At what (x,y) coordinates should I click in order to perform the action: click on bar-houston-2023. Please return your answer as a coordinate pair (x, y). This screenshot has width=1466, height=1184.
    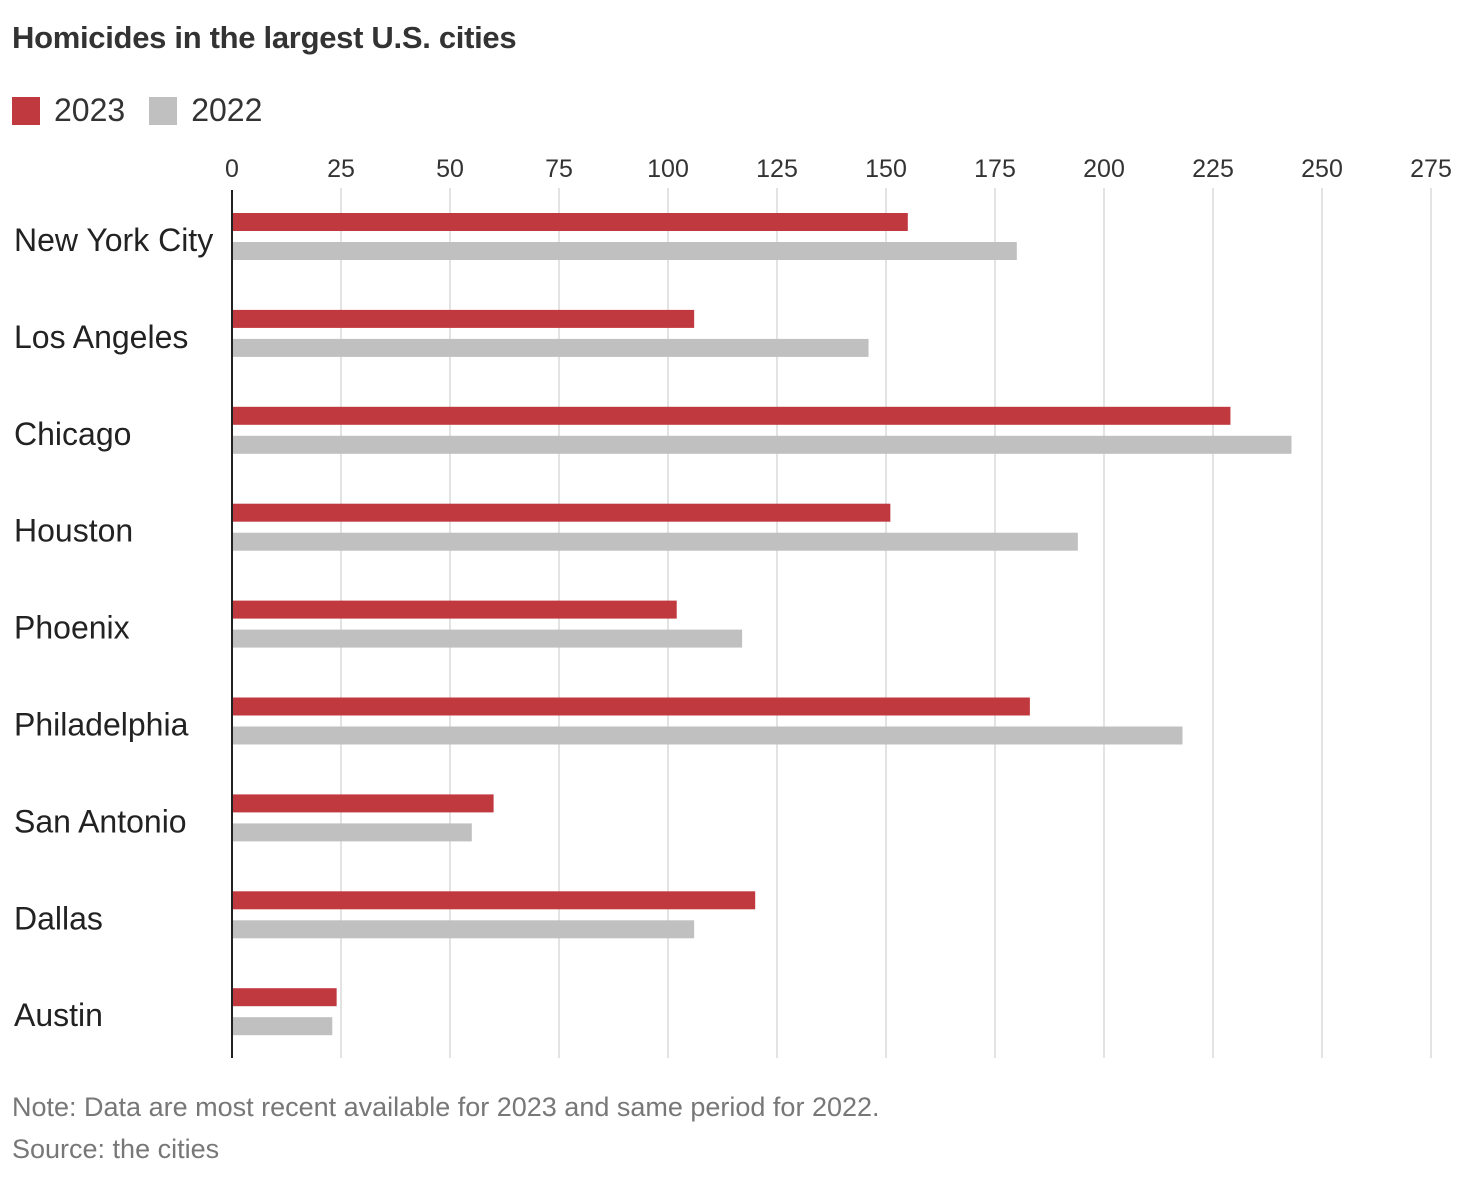
    Looking at the image, I should click on (561, 512).